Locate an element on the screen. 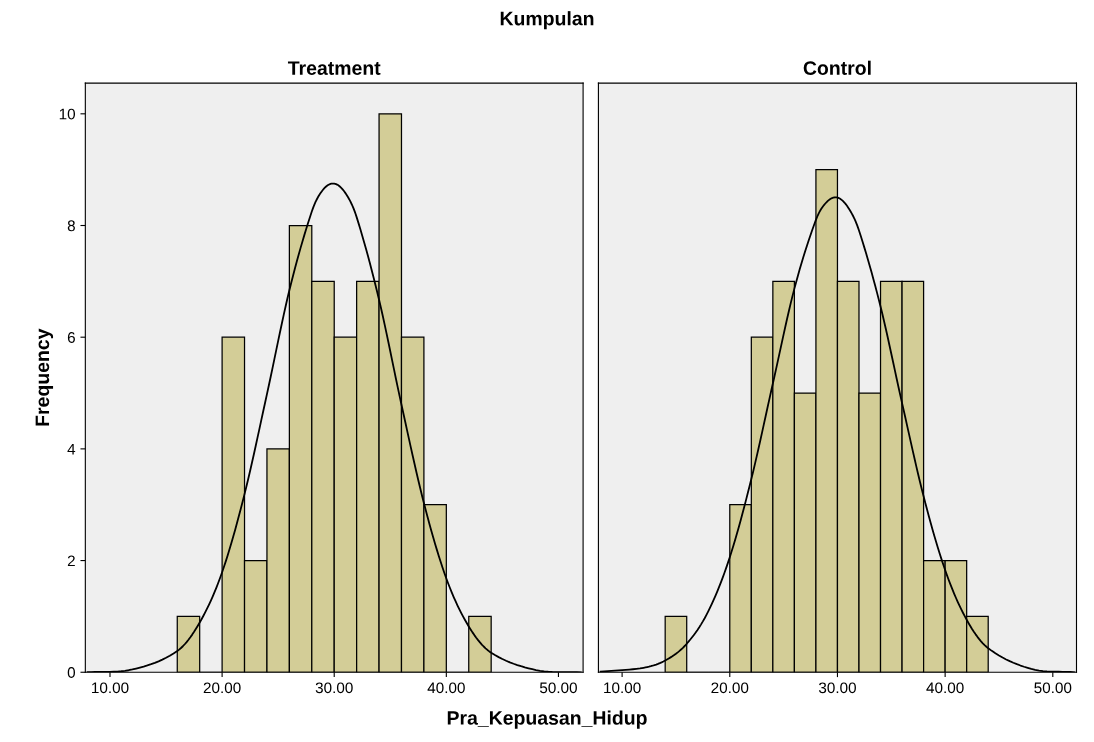  text: Kumpulan is located at coordinates (547, 20).